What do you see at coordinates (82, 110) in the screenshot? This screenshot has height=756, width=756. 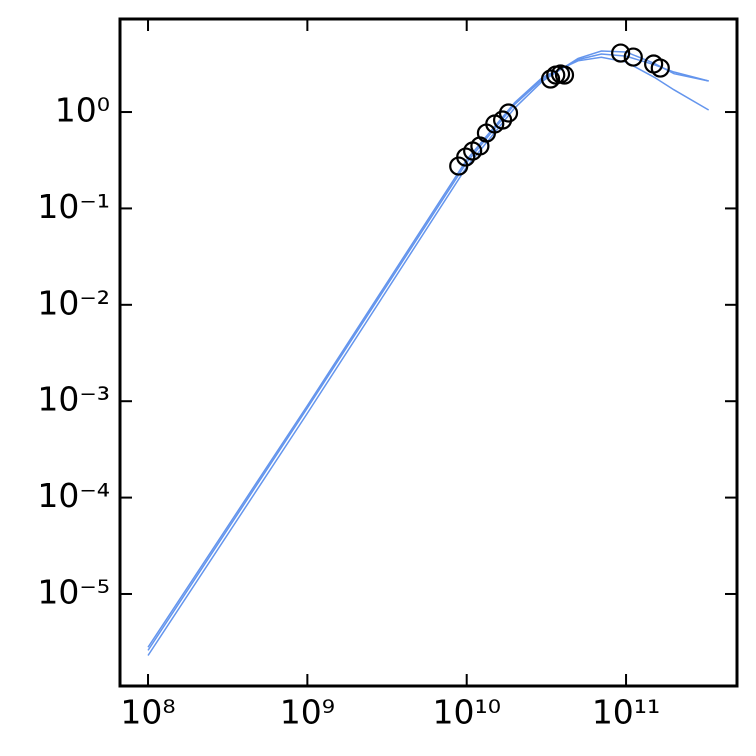 I see `y-tick-label: 10⁰` at bounding box center [82, 110].